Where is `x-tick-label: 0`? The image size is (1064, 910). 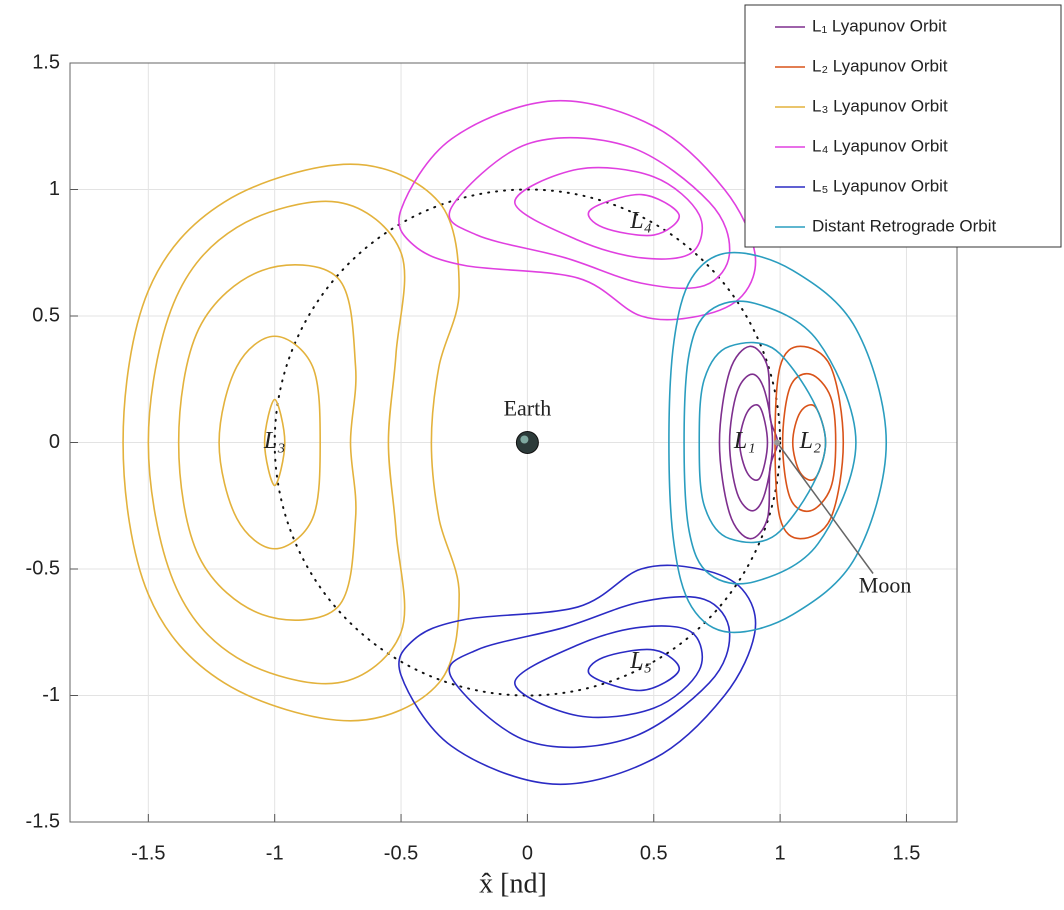 x-tick-label: 0 is located at coordinates (527, 853).